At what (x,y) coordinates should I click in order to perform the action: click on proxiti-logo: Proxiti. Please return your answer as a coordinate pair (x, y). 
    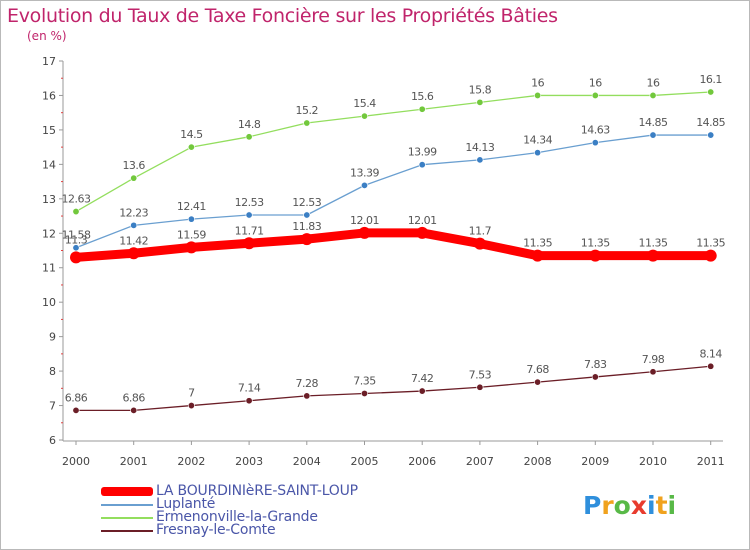
    Looking at the image, I should click on (629, 505).